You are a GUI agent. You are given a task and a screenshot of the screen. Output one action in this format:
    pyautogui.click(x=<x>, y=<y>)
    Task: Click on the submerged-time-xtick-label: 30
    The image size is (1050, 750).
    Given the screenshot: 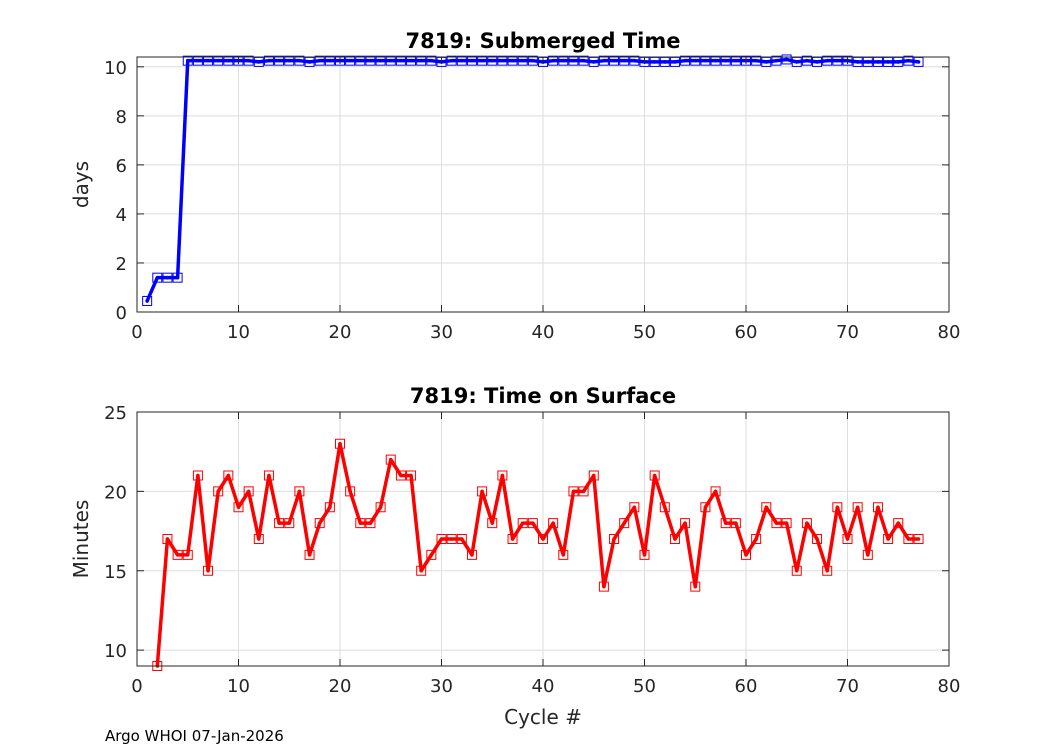 What is the action you would take?
    pyautogui.click(x=441, y=332)
    